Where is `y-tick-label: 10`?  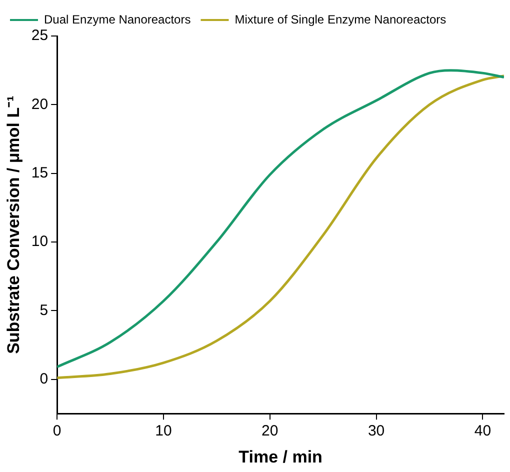 y-tick-label: 10 is located at coordinates (39, 241).